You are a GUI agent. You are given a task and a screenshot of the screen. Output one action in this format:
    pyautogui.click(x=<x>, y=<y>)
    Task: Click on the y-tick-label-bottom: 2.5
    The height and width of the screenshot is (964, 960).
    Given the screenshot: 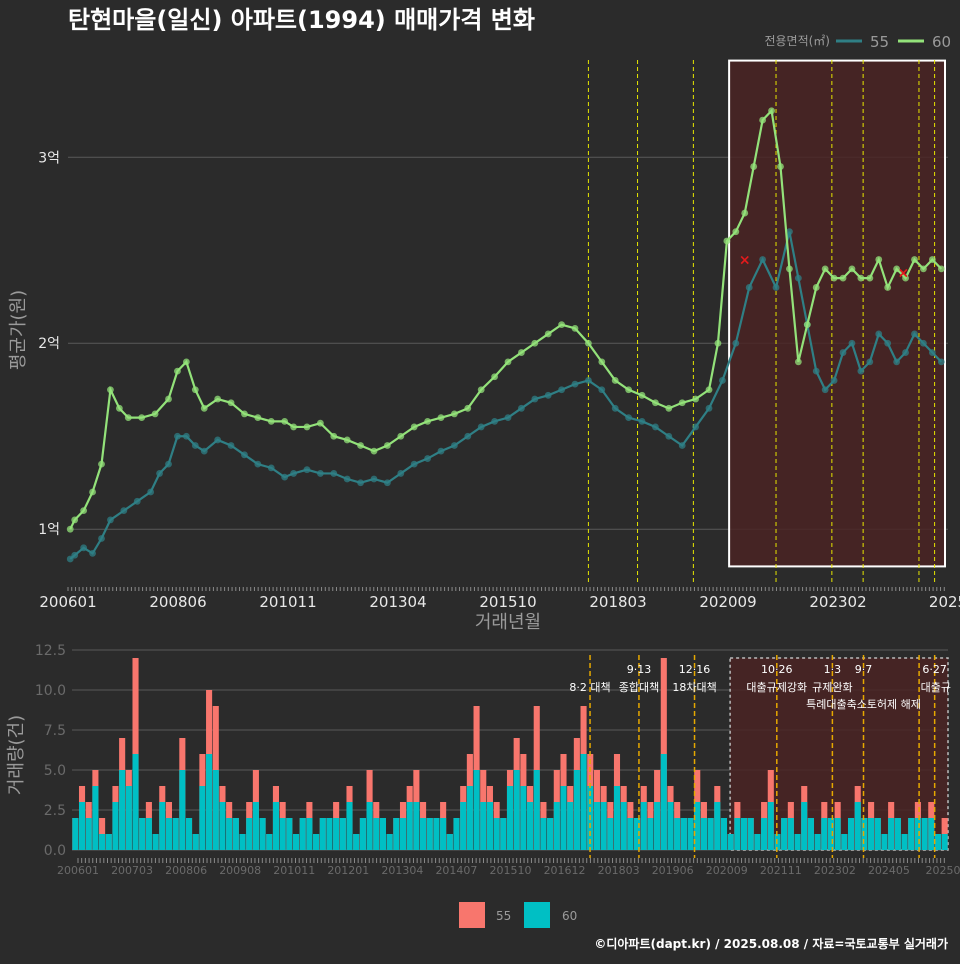 What is the action you would take?
    pyautogui.click(x=55, y=811)
    